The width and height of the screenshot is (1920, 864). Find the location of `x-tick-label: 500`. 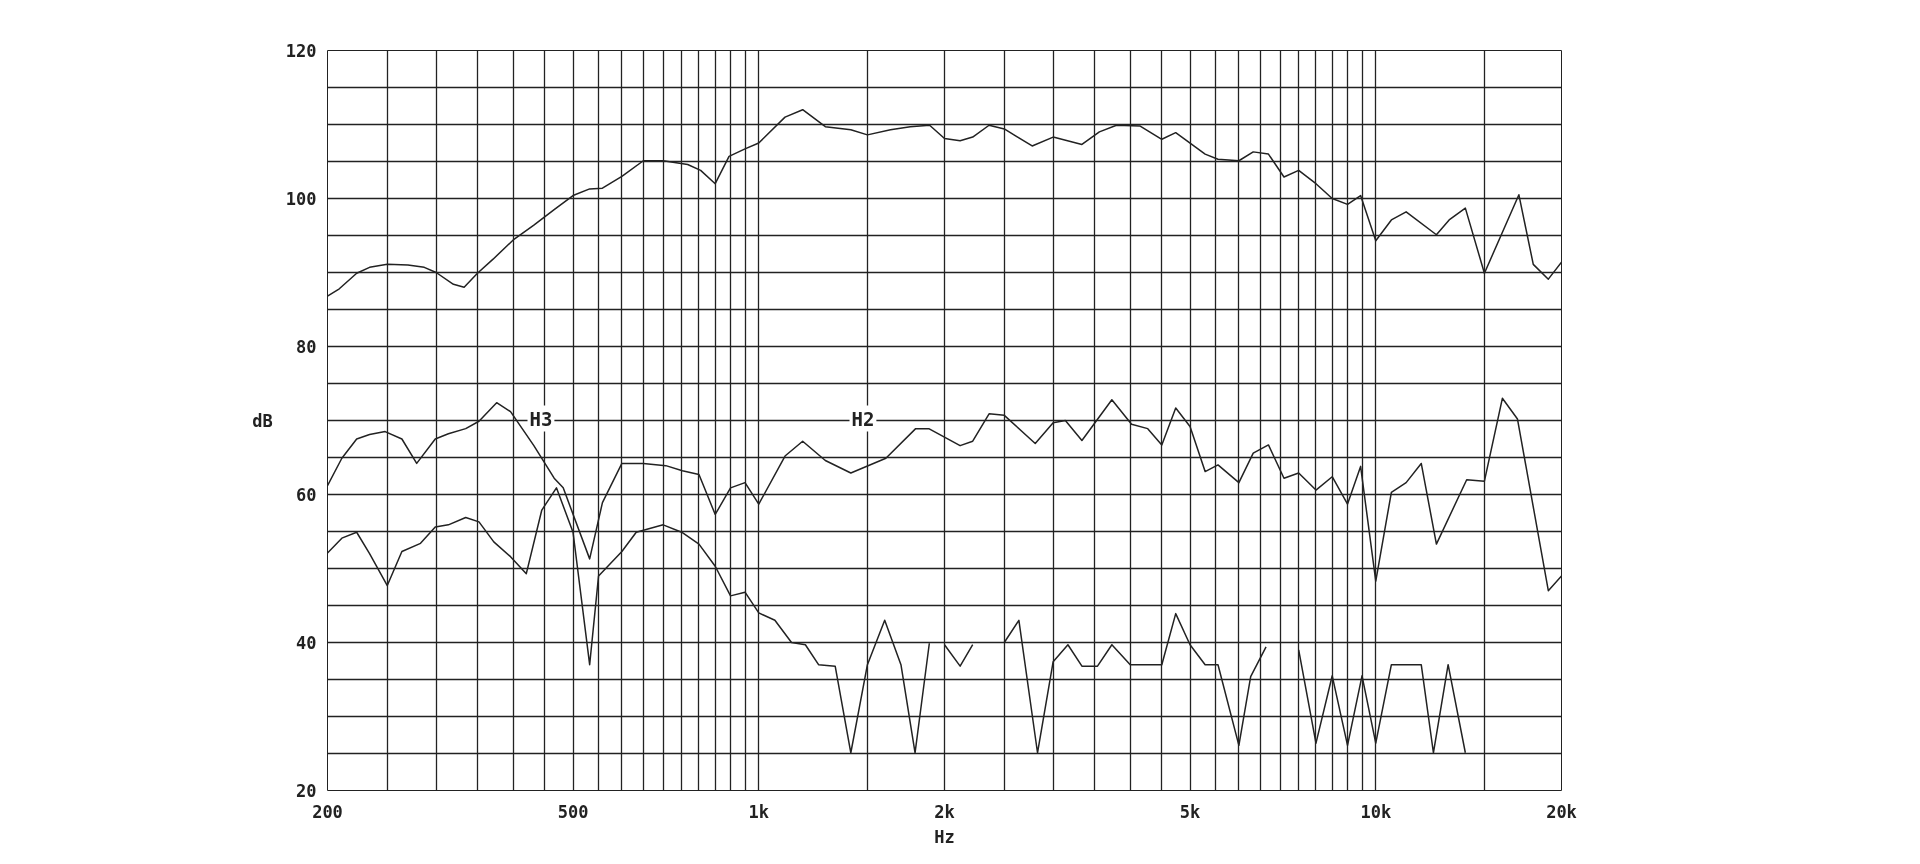

x-tick-label: 500 is located at coordinates (573, 811).